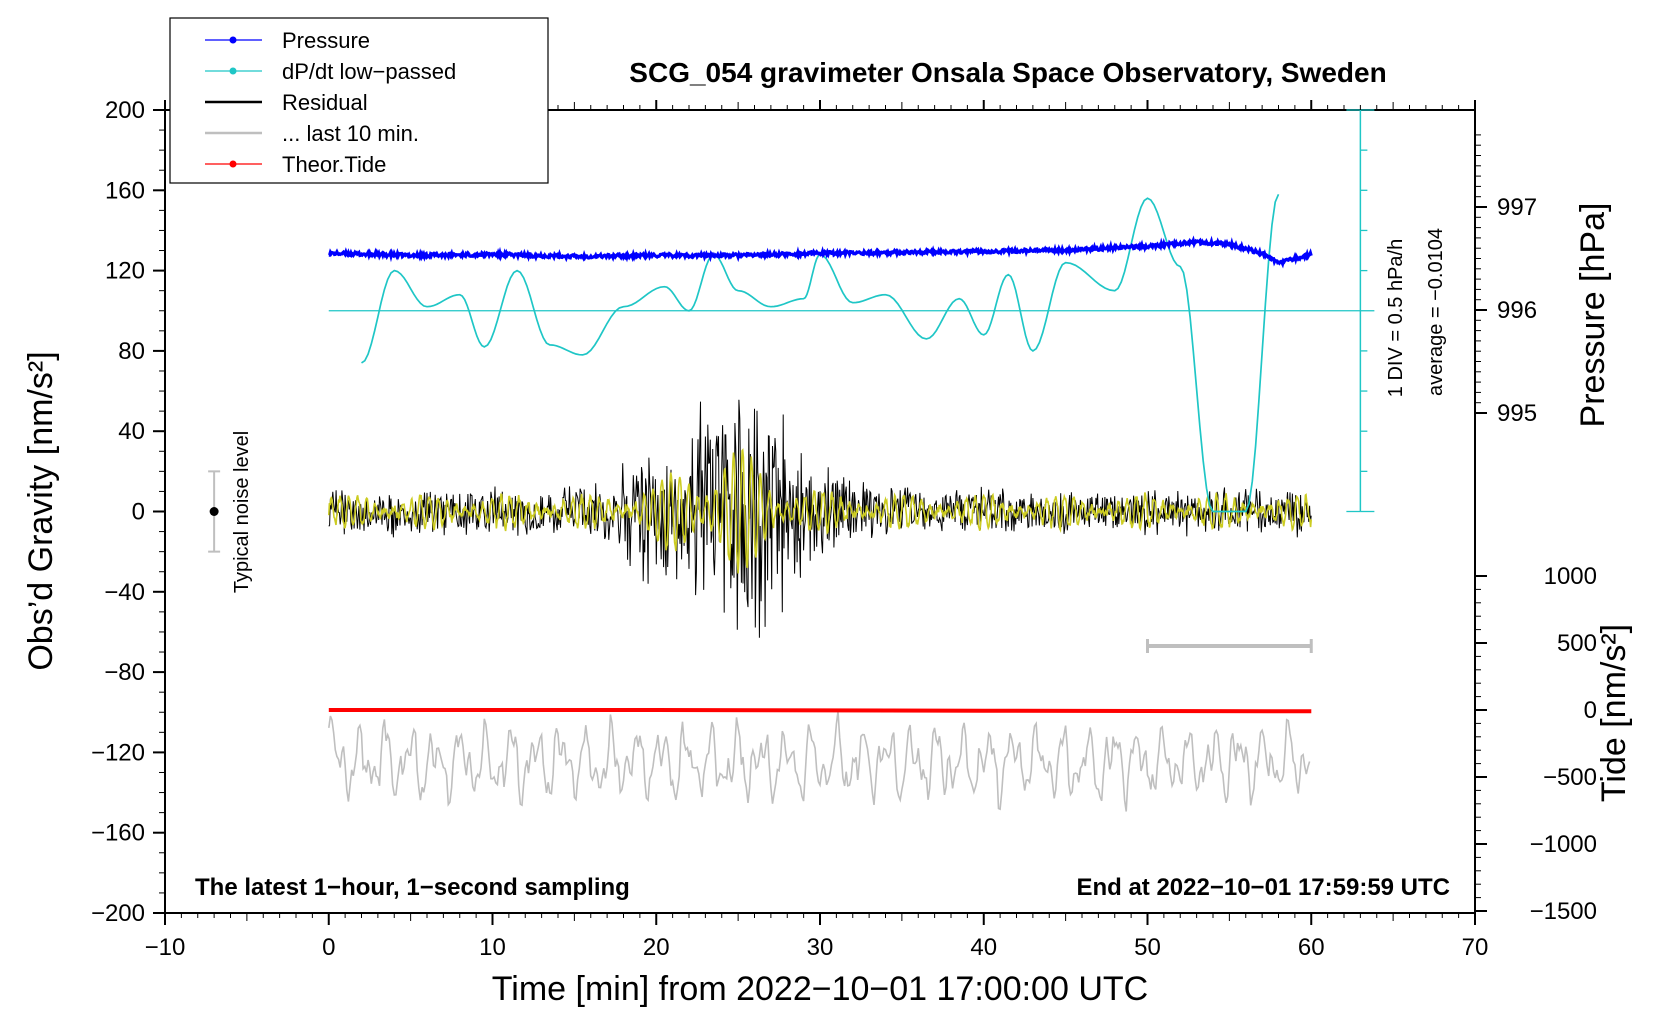 The height and width of the screenshot is (1020, 1660). I want to click on legend-entry-label: Residual, so click(325, 102).